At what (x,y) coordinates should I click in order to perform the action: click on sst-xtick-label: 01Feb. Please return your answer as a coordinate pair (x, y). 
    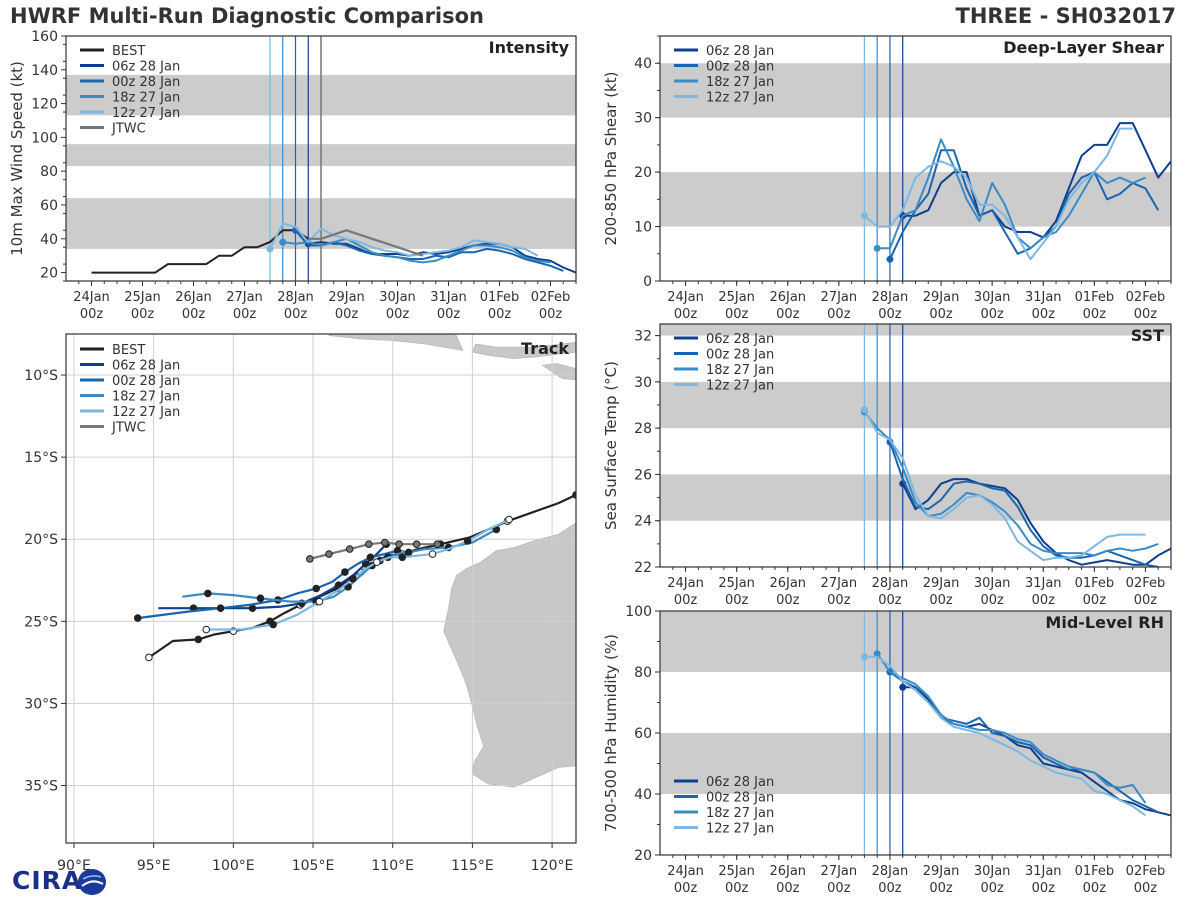
    Looking at the image, I should click on (1095, 583).